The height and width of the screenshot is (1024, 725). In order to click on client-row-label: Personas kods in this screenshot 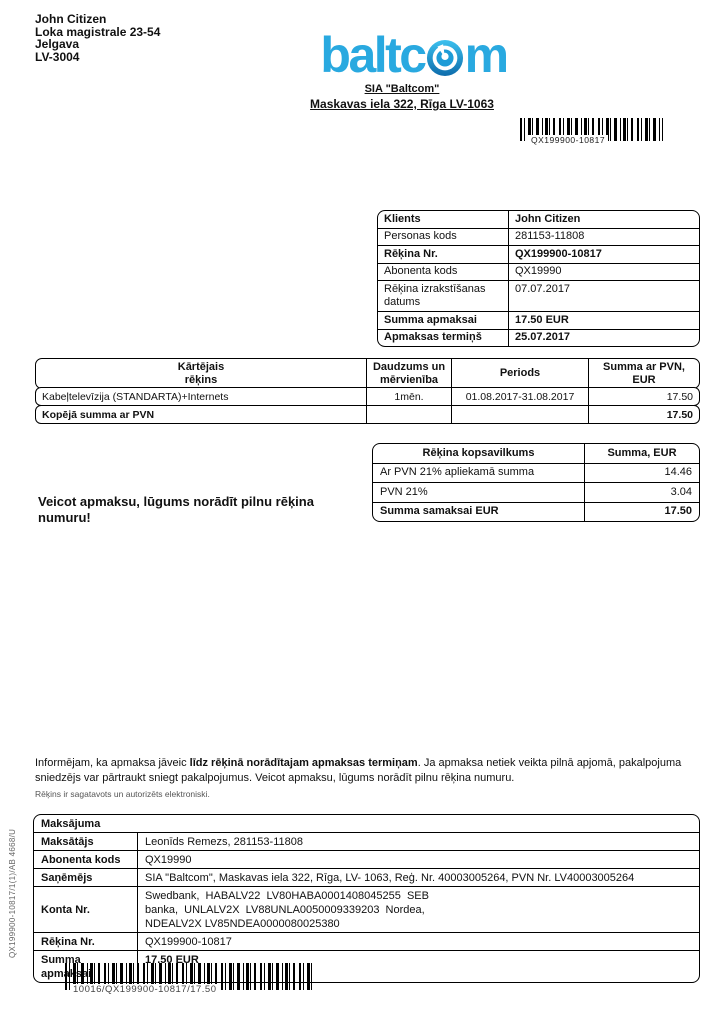, I will do `click(443, 236)`.